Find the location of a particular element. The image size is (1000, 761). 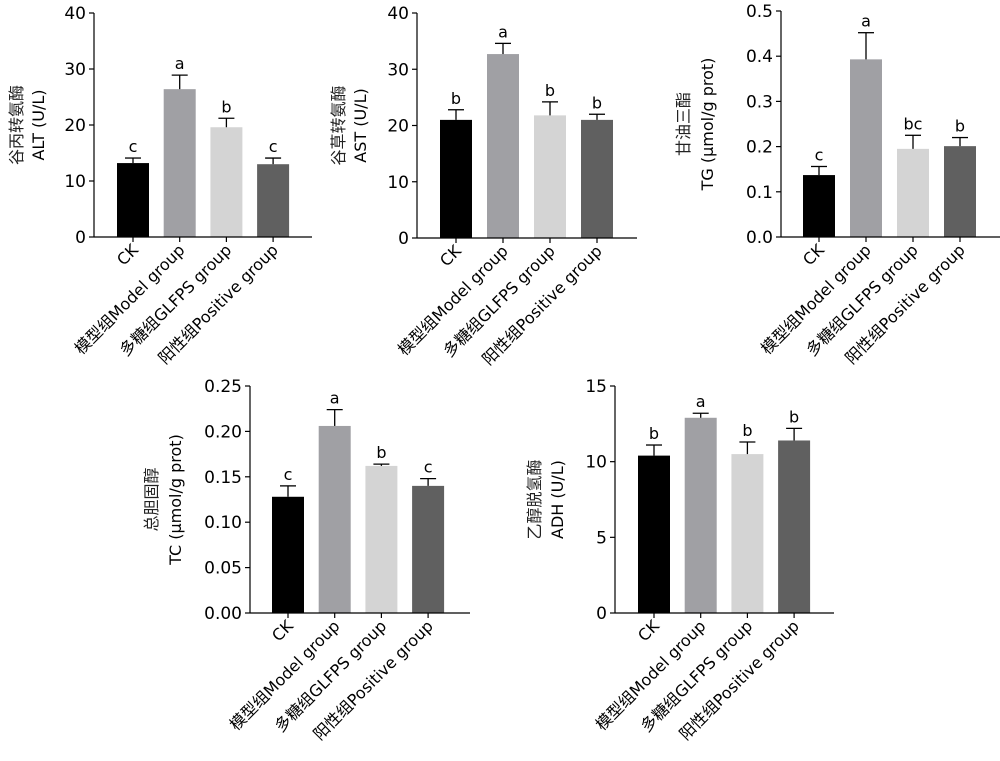

y-axis-title-cn: 乙醇脱氢酶 is located at coordinates (534, 499).